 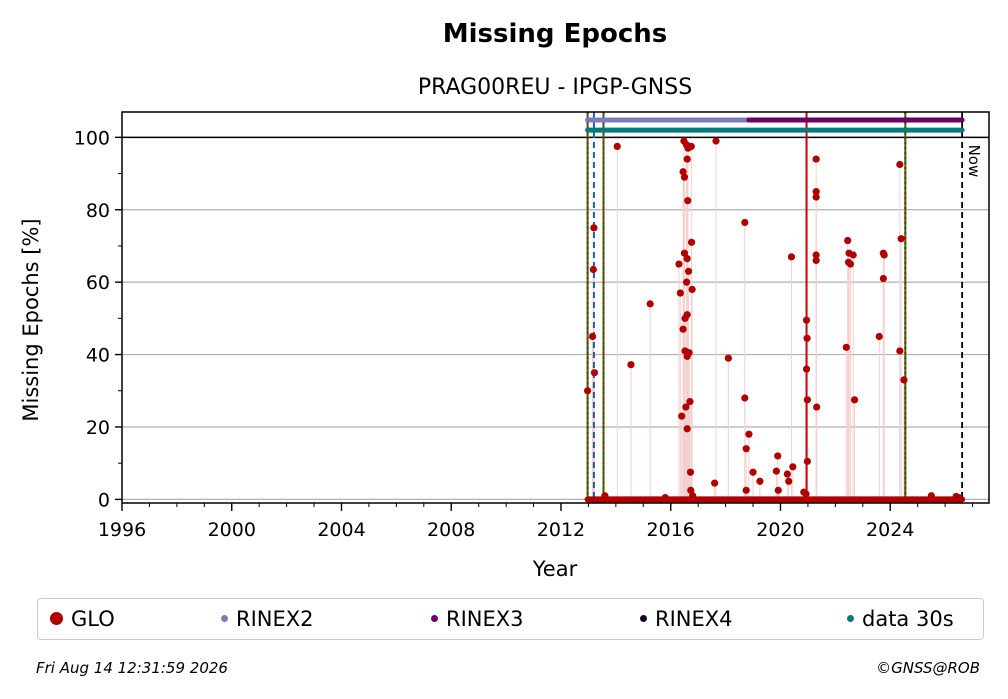 I want to click on y-tick-label: 80, so click(x=98, y=211).